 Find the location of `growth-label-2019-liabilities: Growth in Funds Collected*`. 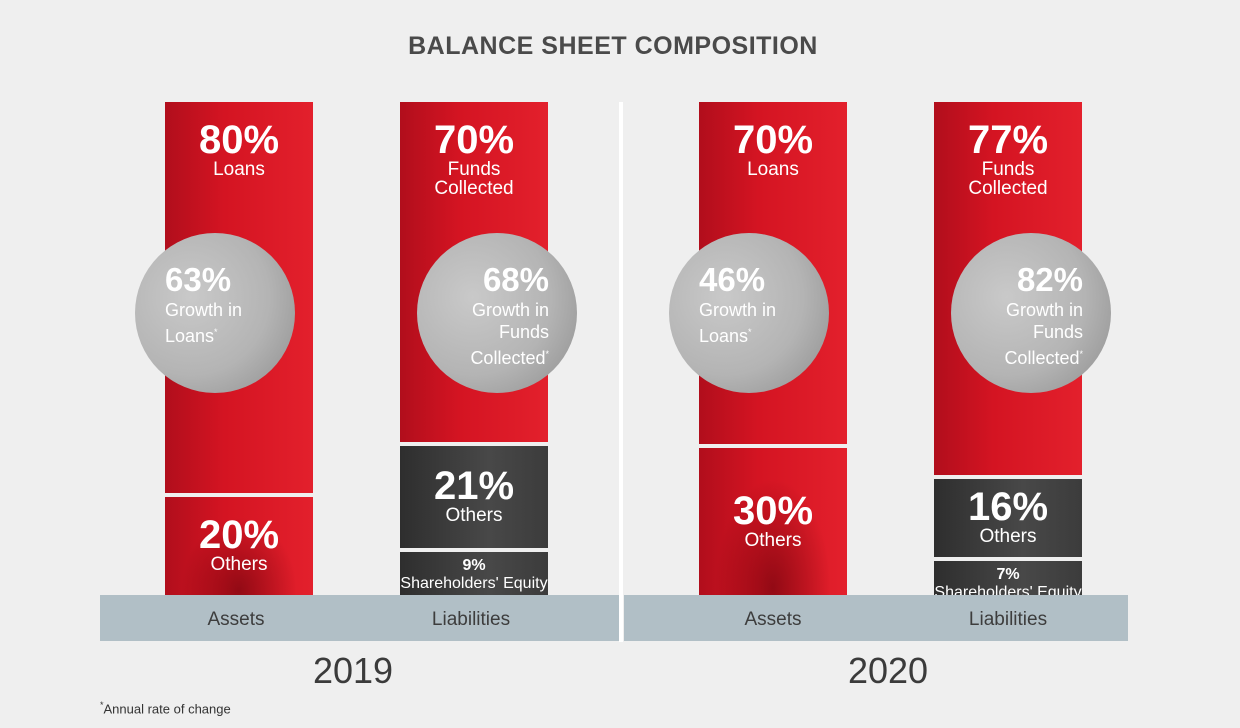

growth-label-2019-liabilities: Growth in Funds Collected* is located at coordinates (509, 334).